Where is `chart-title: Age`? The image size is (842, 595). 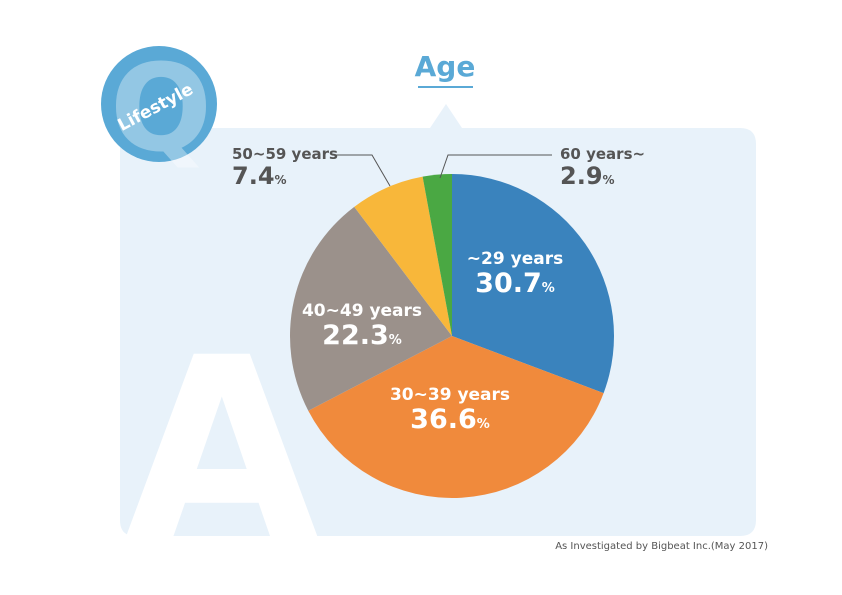 chart-title: Age is located at coordinates (445, 66).